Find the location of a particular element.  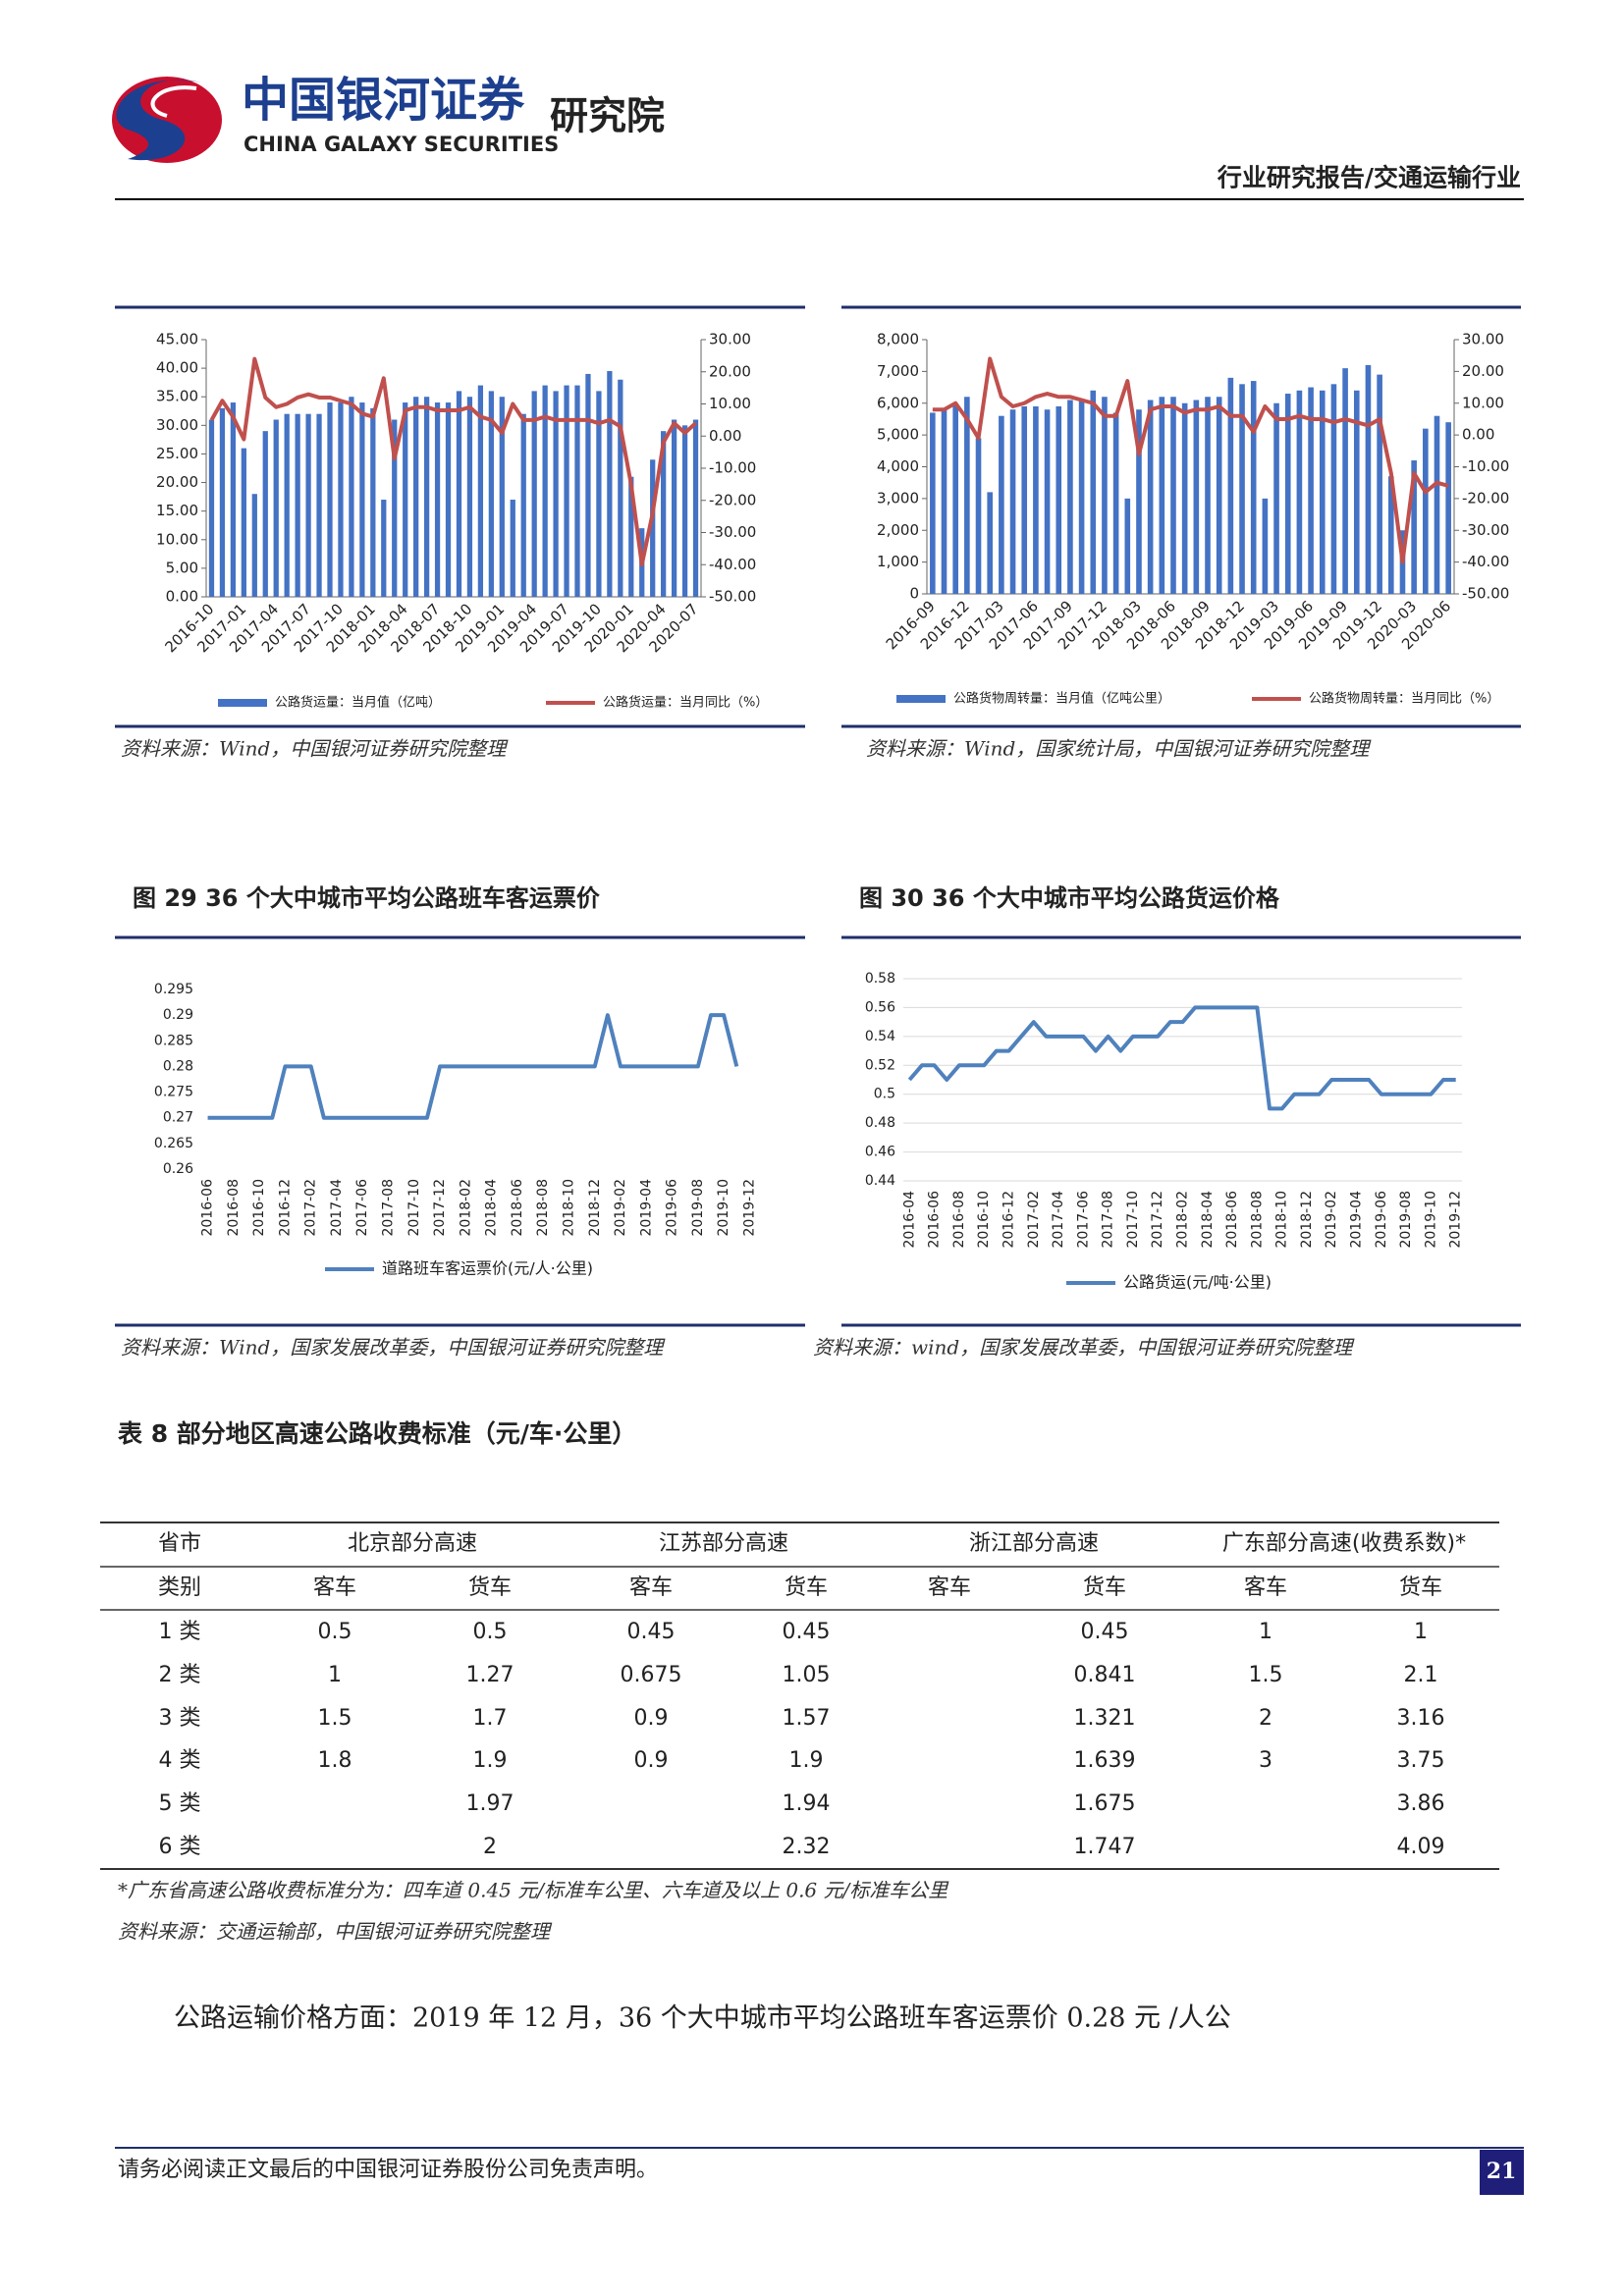

tick-label: 0.28 is located at coordinates (178, 1066).